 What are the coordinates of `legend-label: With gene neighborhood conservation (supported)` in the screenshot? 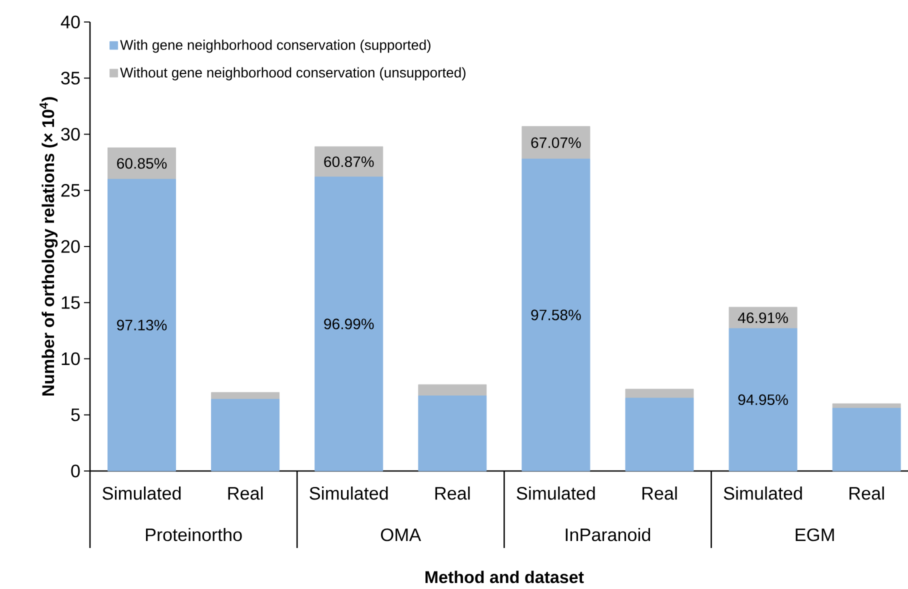 It's located at (275, 46).